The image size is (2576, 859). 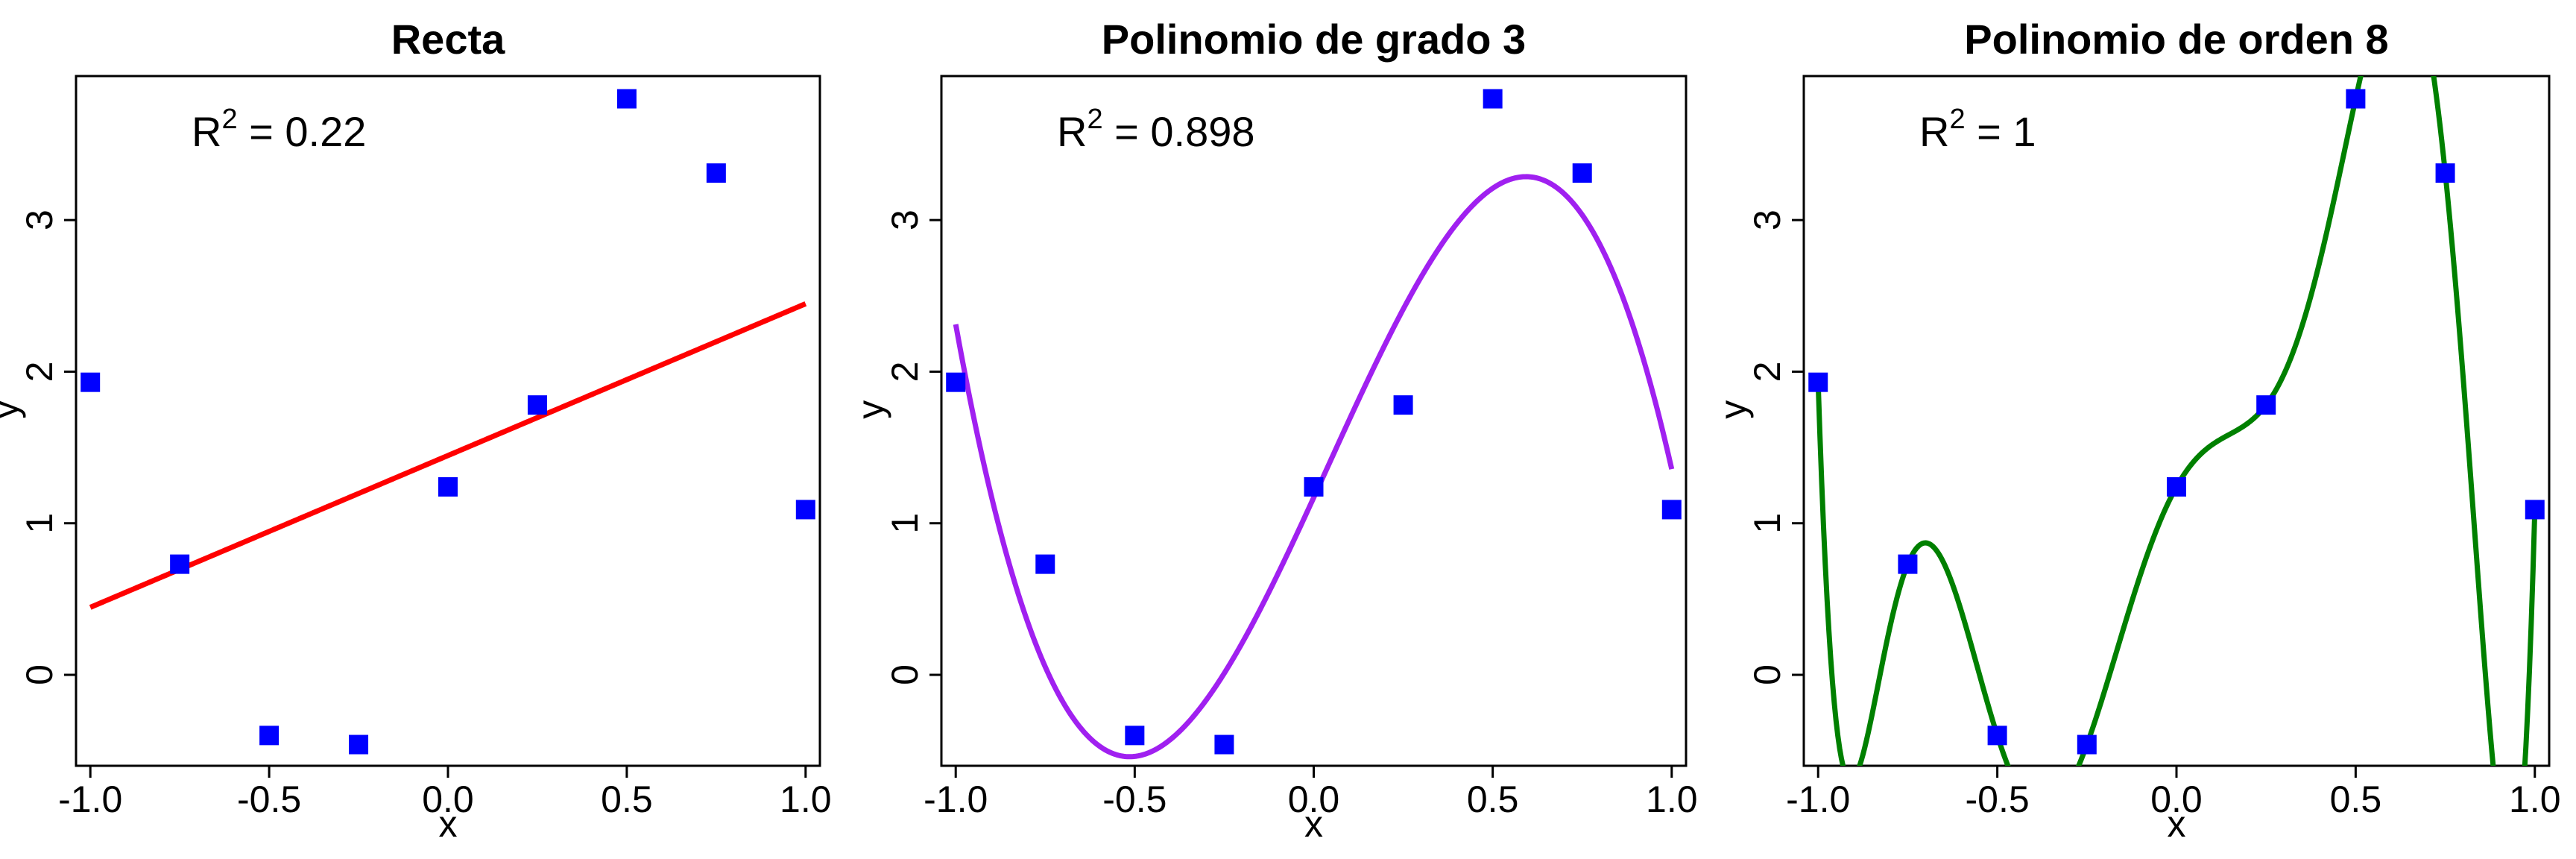 I want to click on r-squared-label: R2 = 0.898, so click(x=1156, y=129).